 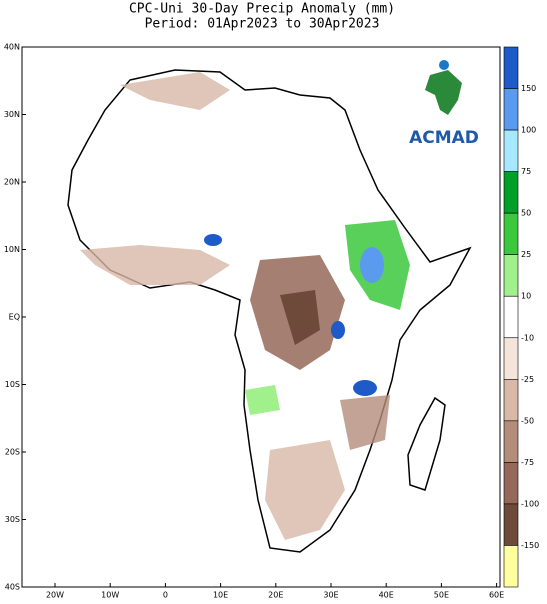 I want to click on lat-label: 20S, so click(x=12, y=452).